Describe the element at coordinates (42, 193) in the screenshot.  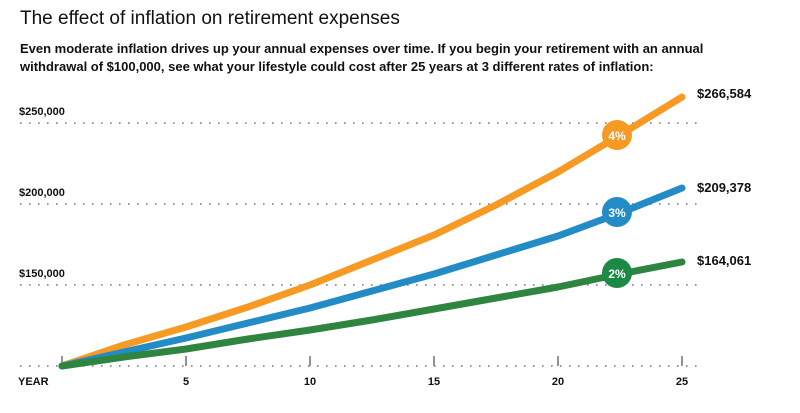
I see `y-tick-label-200000: $200,000` at that location.